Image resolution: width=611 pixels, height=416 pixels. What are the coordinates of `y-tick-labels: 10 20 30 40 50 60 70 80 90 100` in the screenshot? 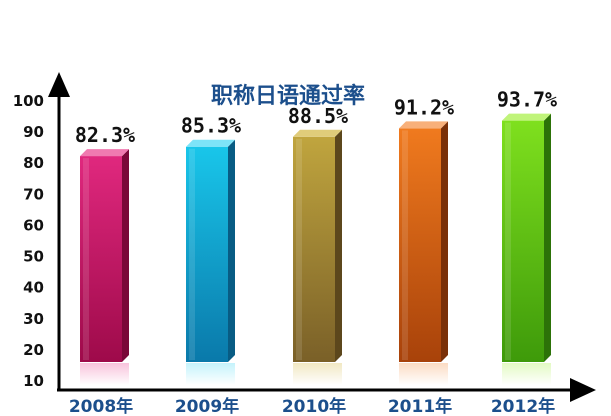 It's located at (28, 241).